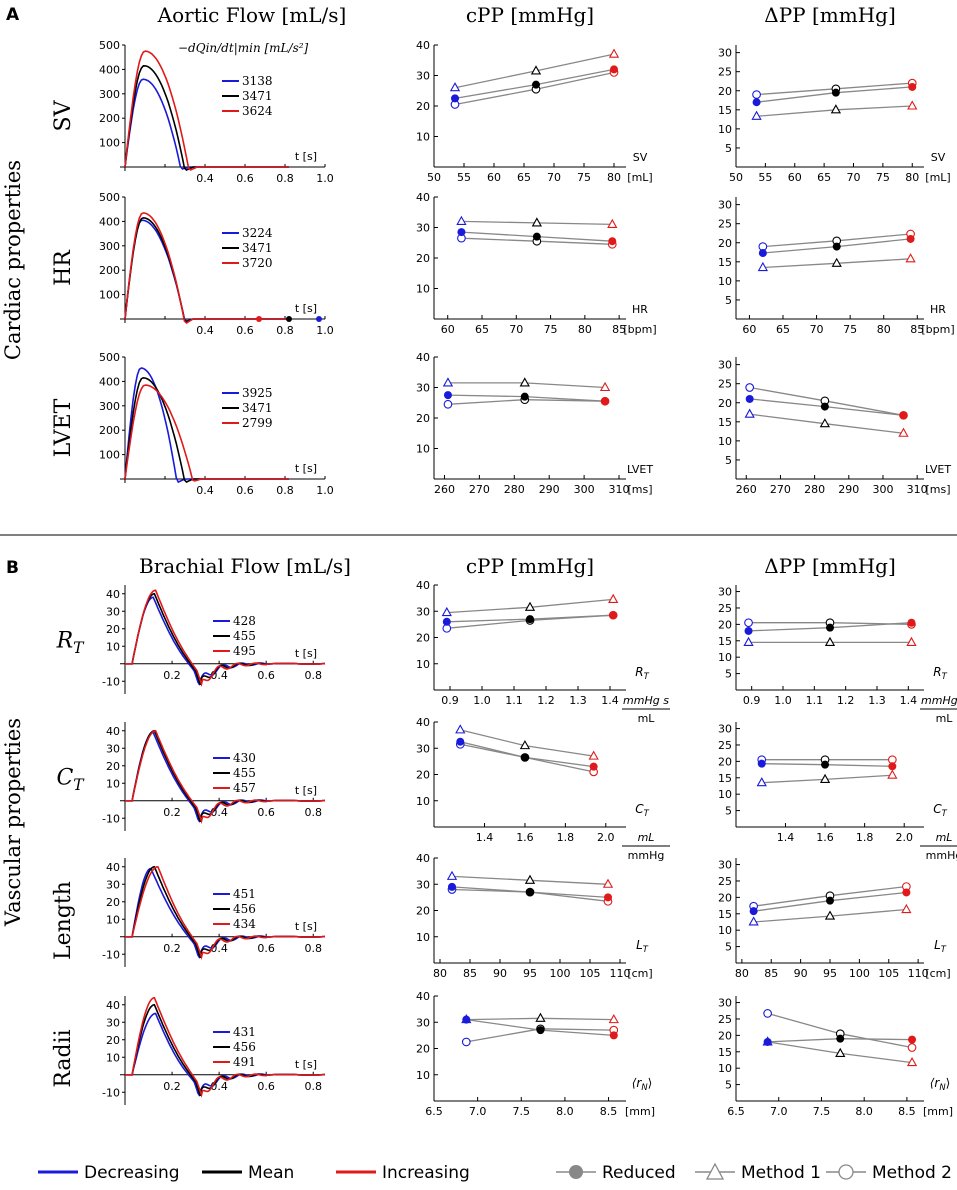 This screenshot has width=957, height=1190. I want to click on dpp-rt-xtick-label: 0.9, so click(752, 700).